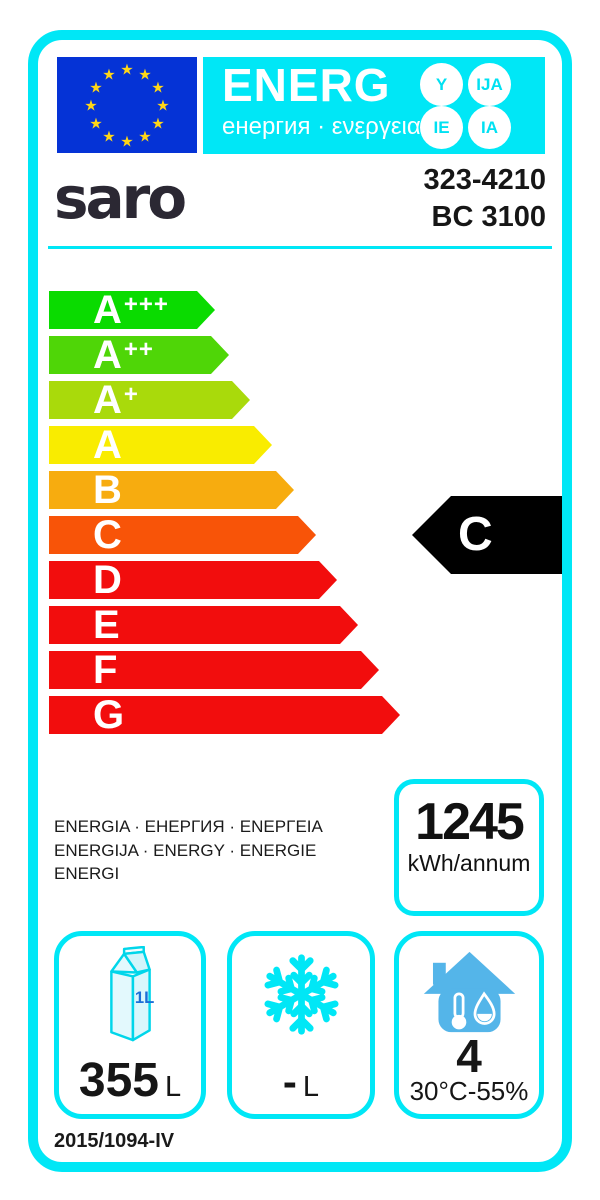  I want to click on climate-class-value: 4, so click(469, 1056).